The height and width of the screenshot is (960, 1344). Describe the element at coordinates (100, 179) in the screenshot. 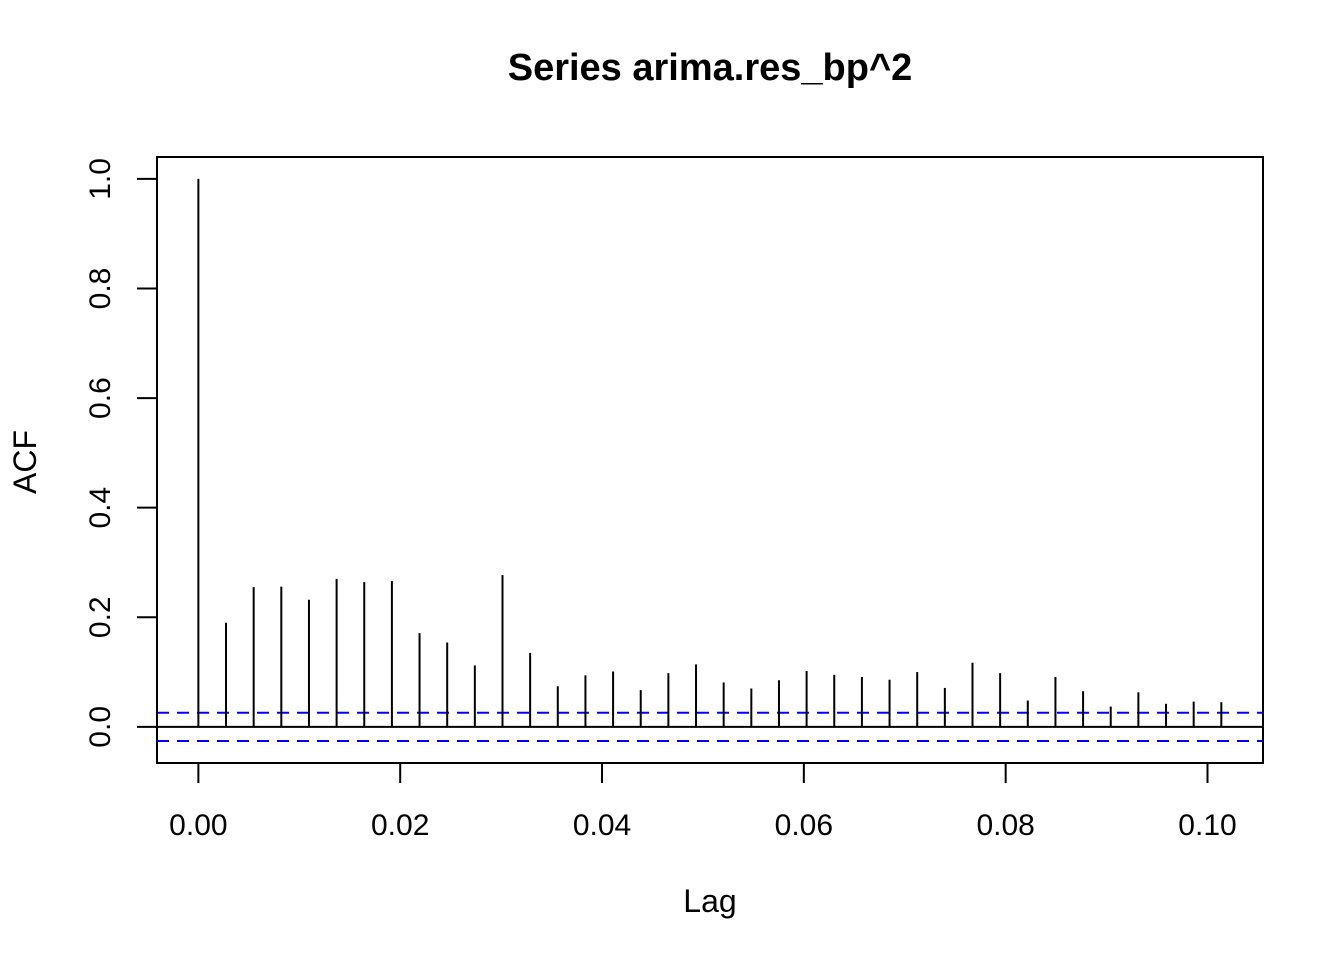

I see `y-tick-label: 1.0` at that location.